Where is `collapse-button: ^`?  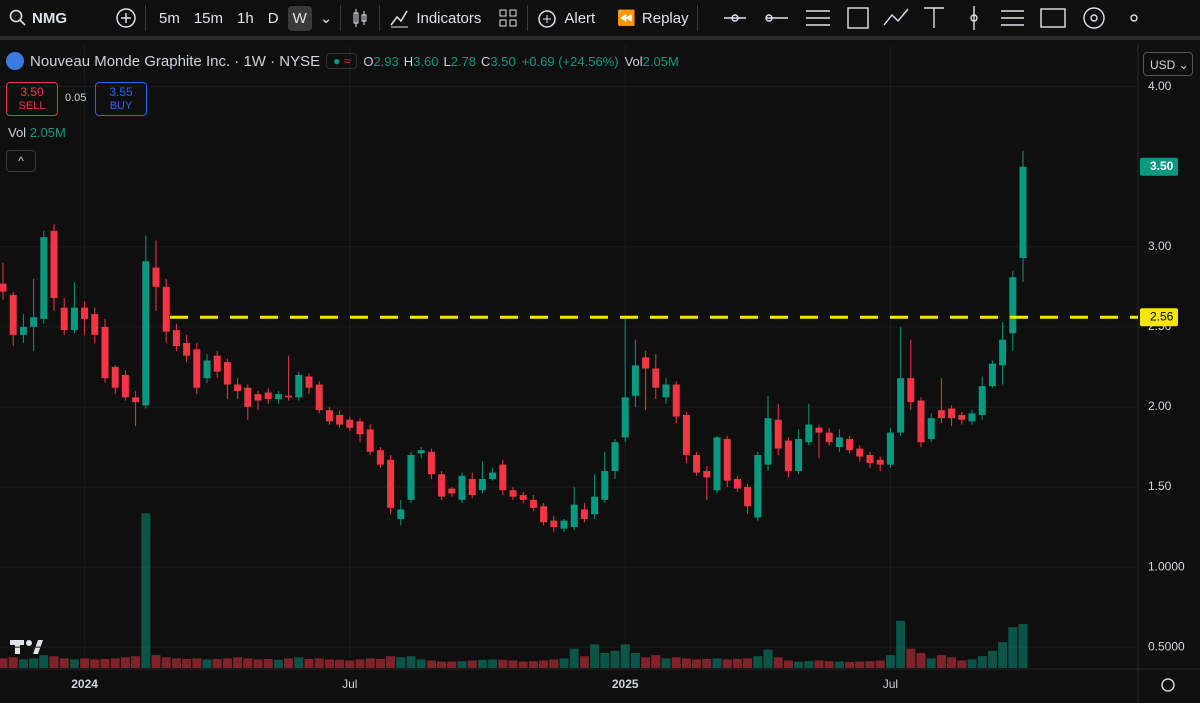
collapse-button: ^ is located at coordinates (21, 161).